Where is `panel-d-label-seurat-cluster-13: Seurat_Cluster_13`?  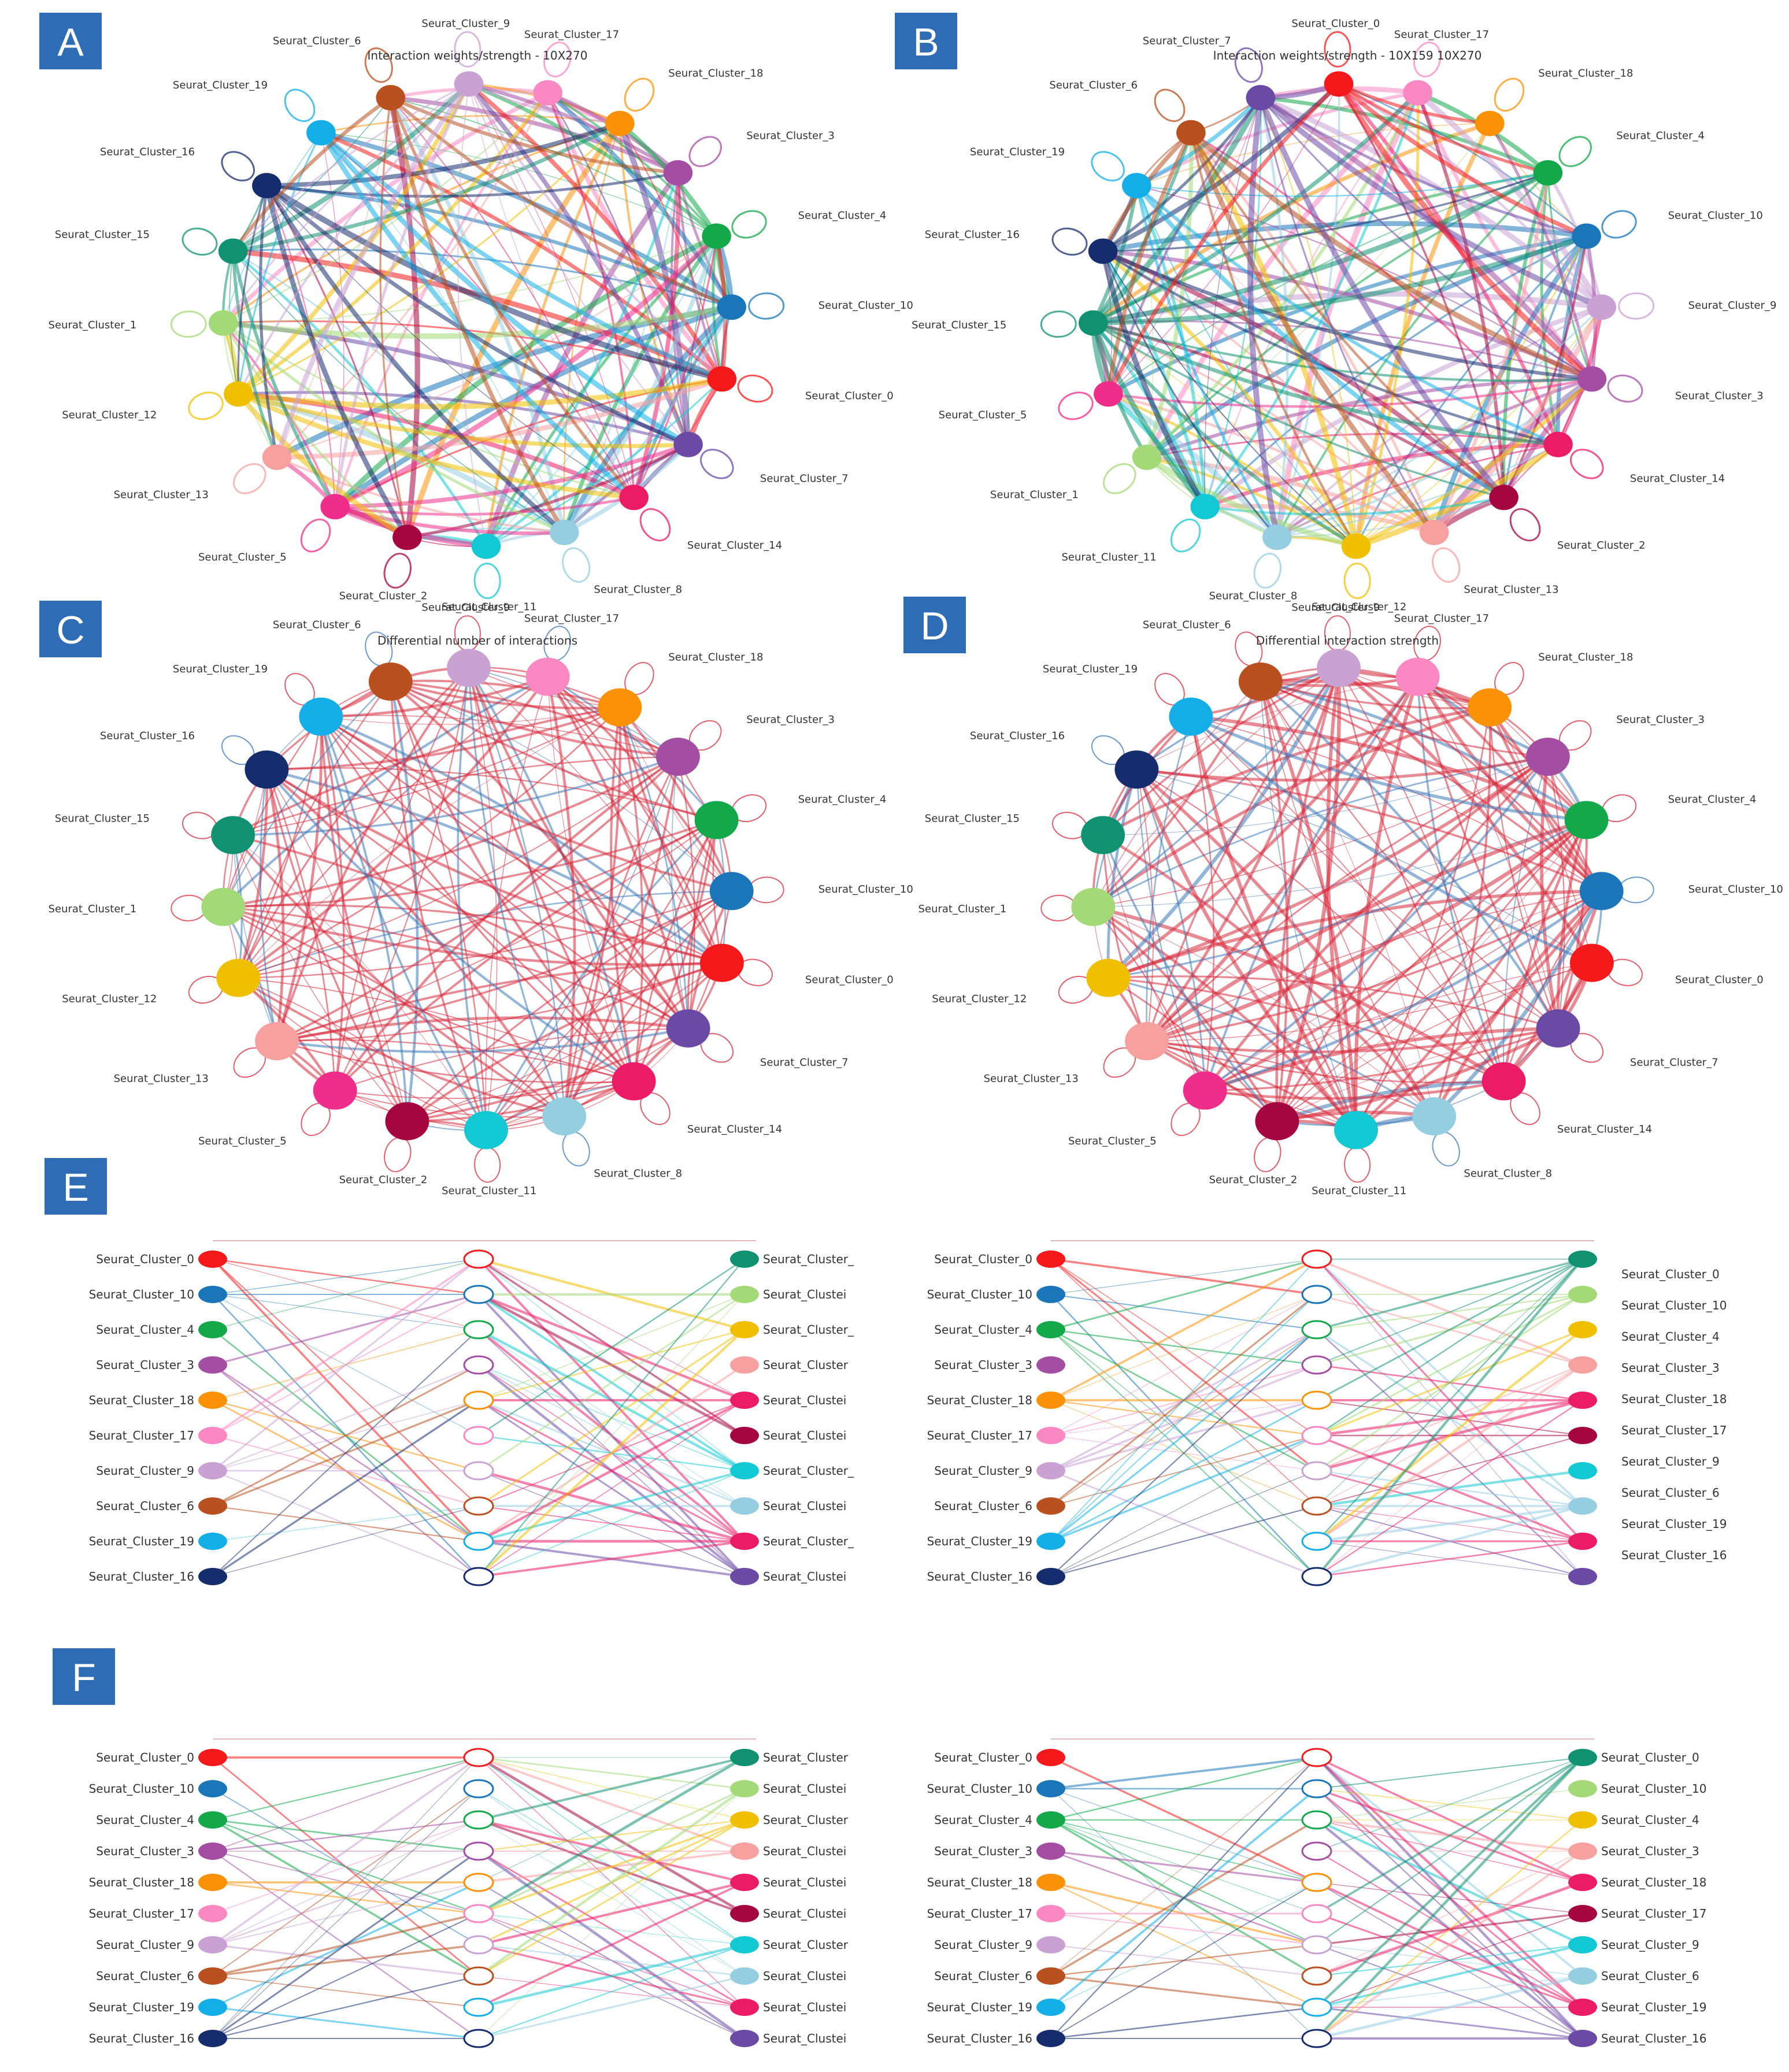 panel-d-label-seurat-cluster-13: Seurat_Cluster_13 is located at coordinates (1031, 1079).